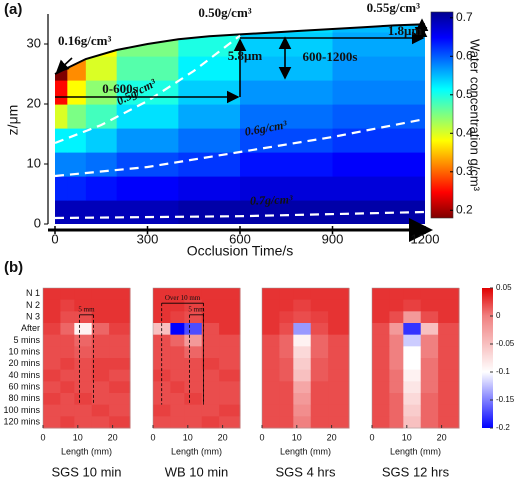 The image size is (520, 486). What do you see at coordinates (405, 30) in the screenshot?
I see `annotation: 1.8μm` at bounding box center [405, 30].